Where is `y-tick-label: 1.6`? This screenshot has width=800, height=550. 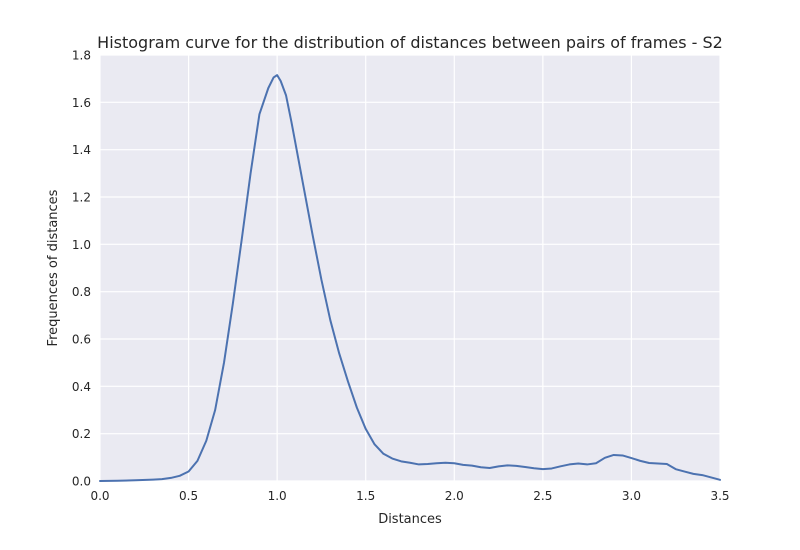
y-tick-label: 1.6 is located at coordinates (81, 103).